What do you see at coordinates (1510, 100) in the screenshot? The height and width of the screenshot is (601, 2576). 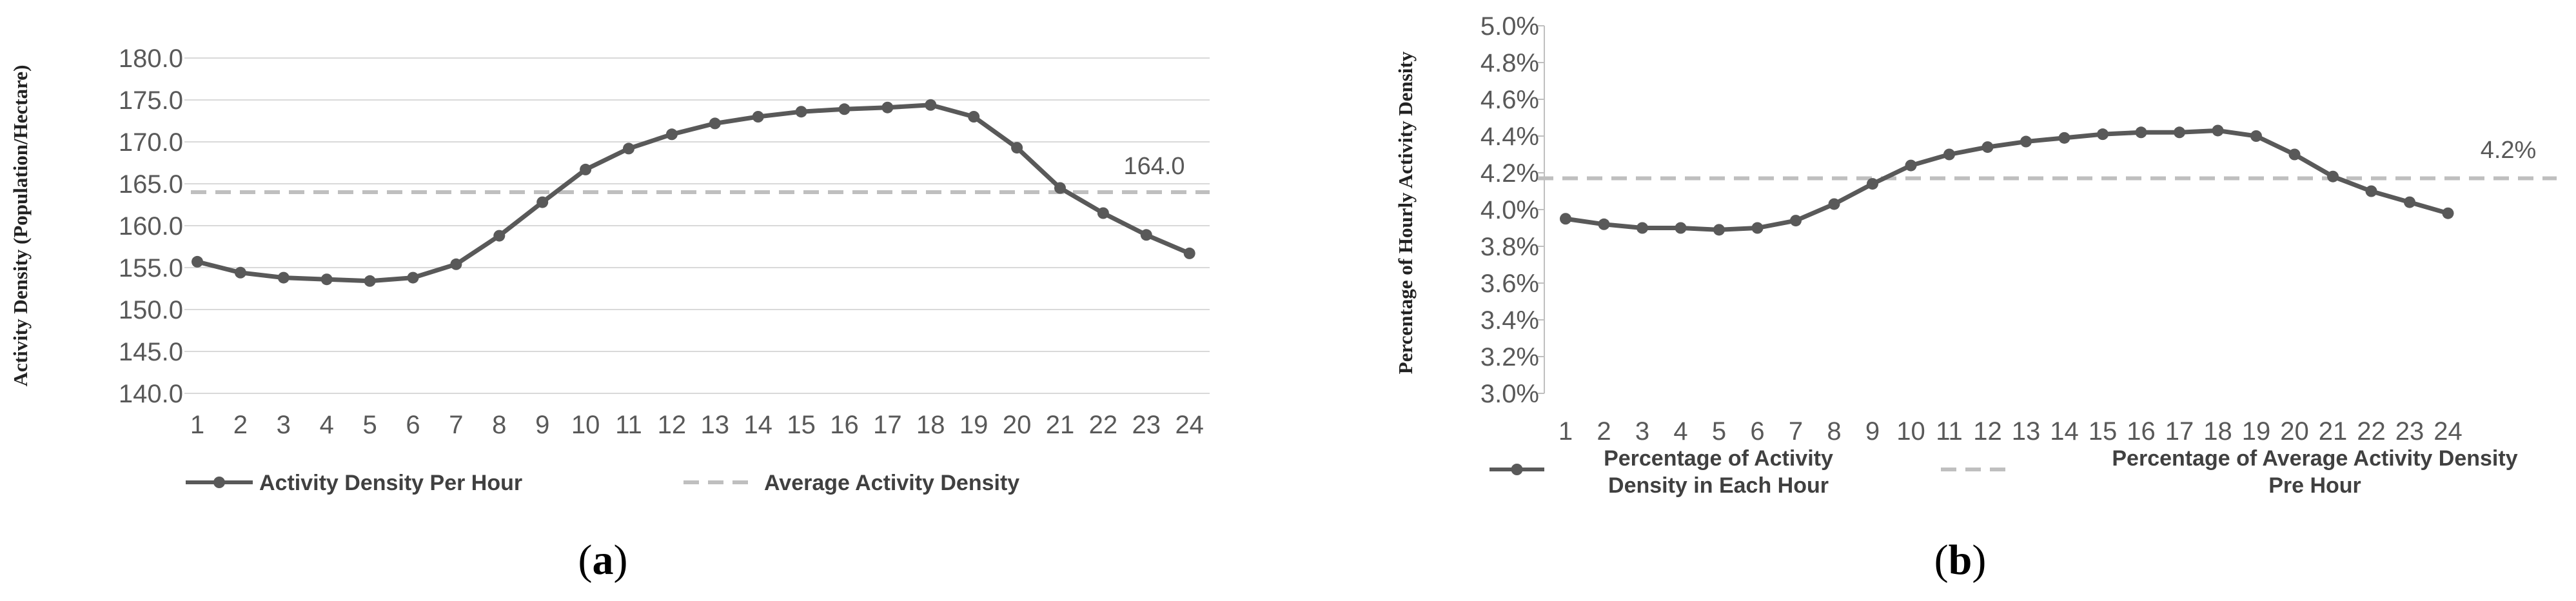 I see `y-tick-label: 4.6%` at bounding box center [1510, 100].